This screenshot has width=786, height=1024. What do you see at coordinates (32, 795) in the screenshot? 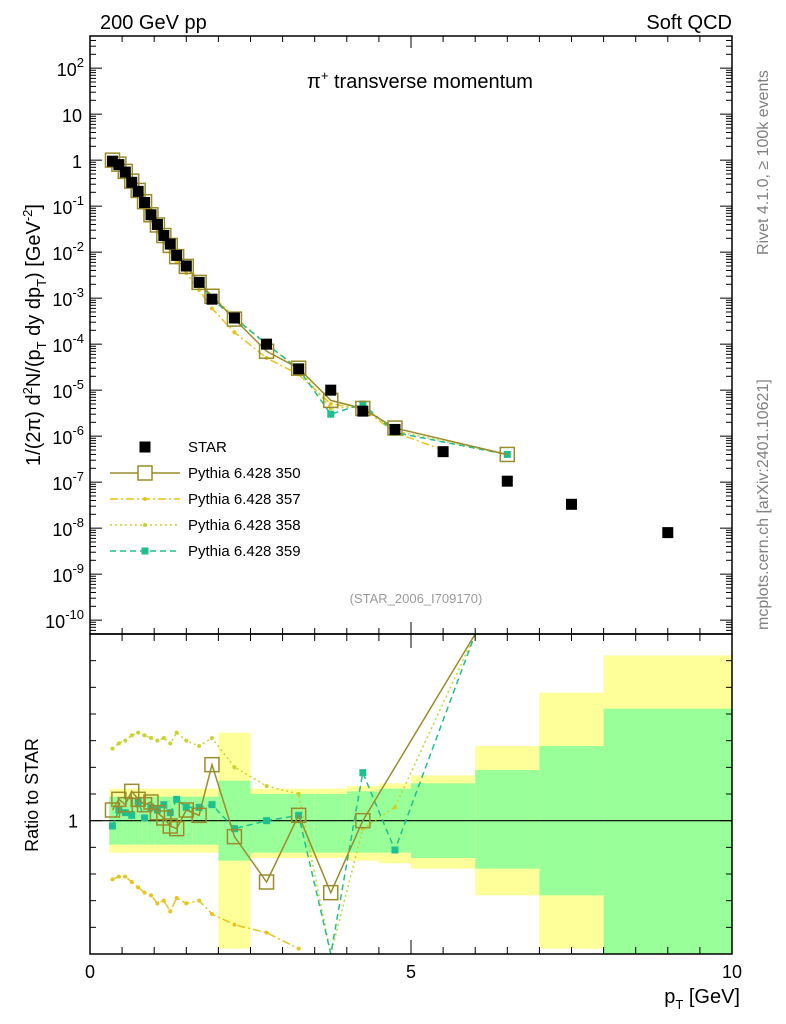
I see `ratio-y-axis-label: Ratio to STAR` at bounding box center [32, 795].